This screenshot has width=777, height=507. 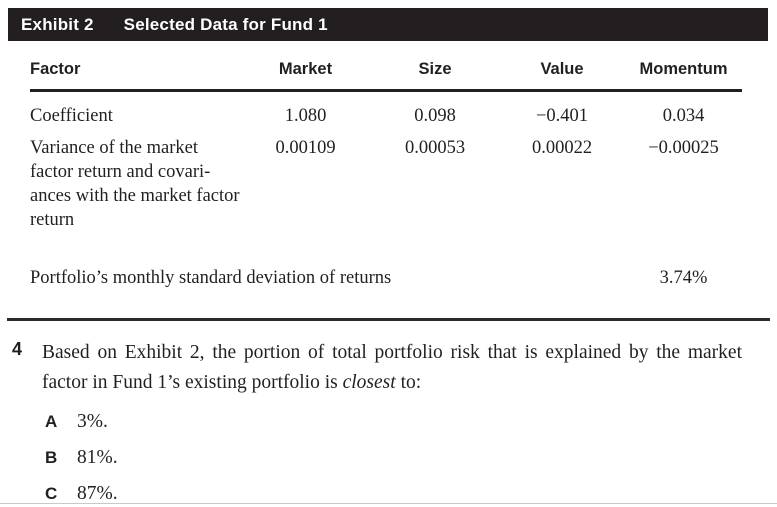 I want to click on question-number: 4, so click(x=17, y=349).